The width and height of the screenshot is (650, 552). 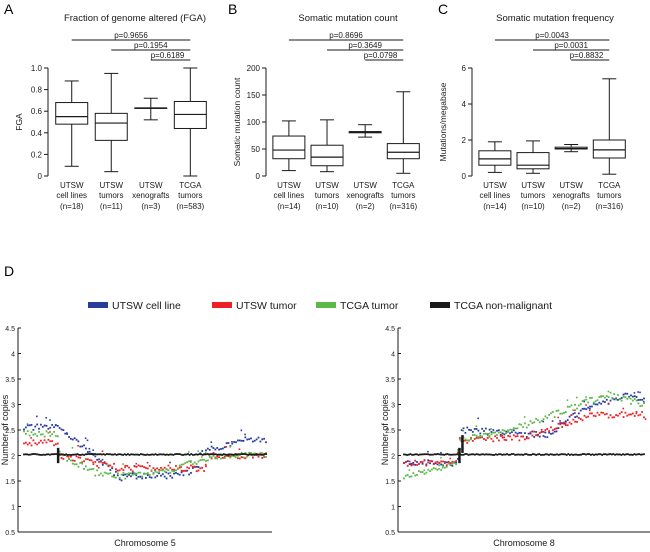 I want to click on x-tick-label: xenografts, so click(x=364, y=195).